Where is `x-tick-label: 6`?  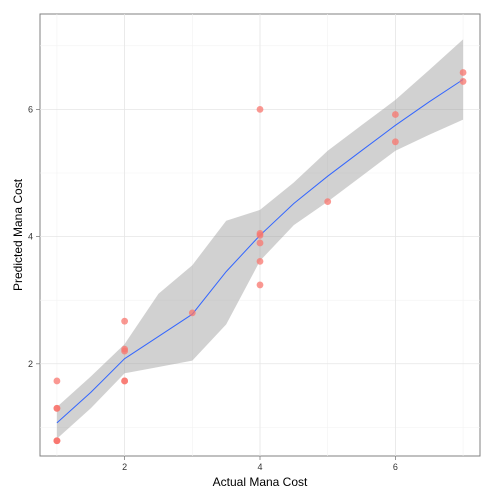
x-tick-label: 6 is located at coordinates (395, 467).